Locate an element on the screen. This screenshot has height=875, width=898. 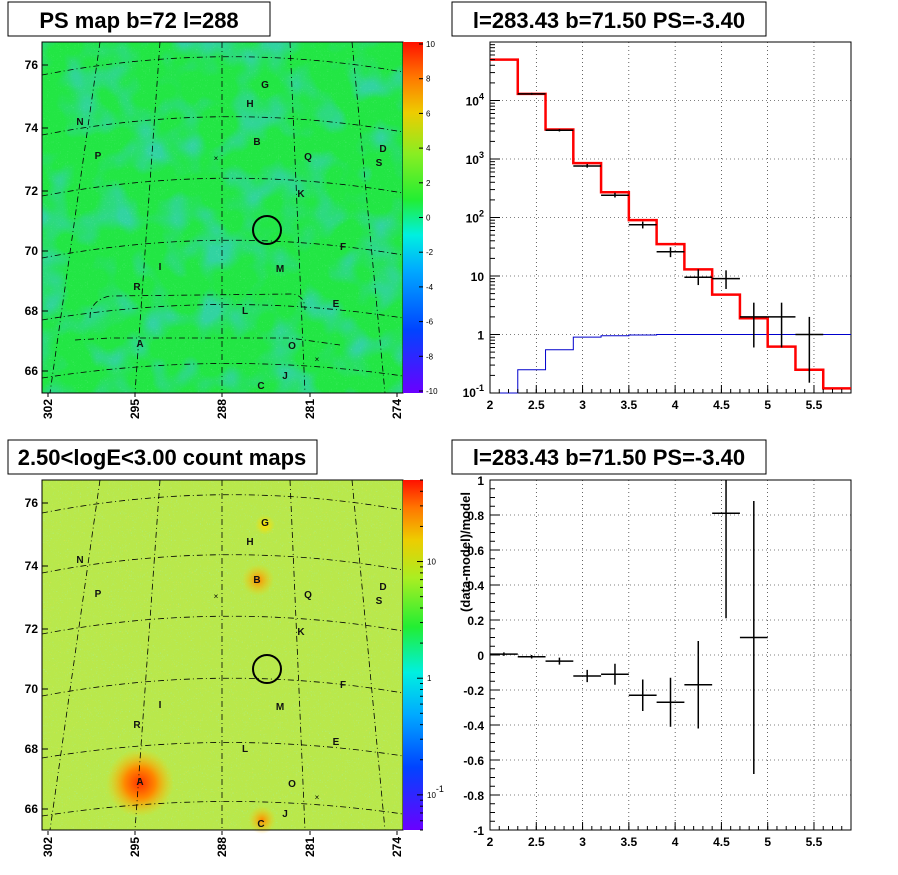
count-map-title: 2.50<logE<3.00 count maps is located at coordinates (162, 457).